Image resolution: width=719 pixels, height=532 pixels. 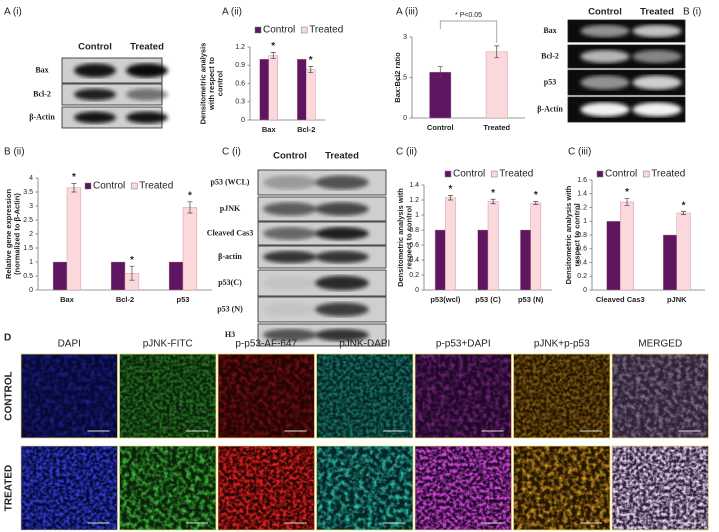 What do you see at coordinates (13, 12) in the screenshot?
I see `panel-label: A (i)` at bounding box center [13, 12].